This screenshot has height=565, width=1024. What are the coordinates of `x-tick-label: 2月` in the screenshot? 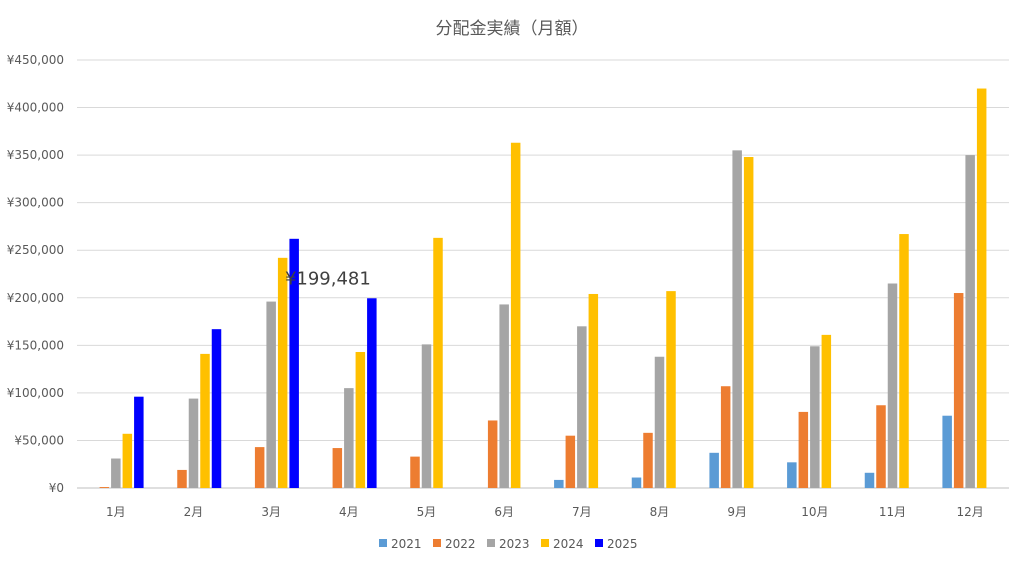 It's located at (194, 512).